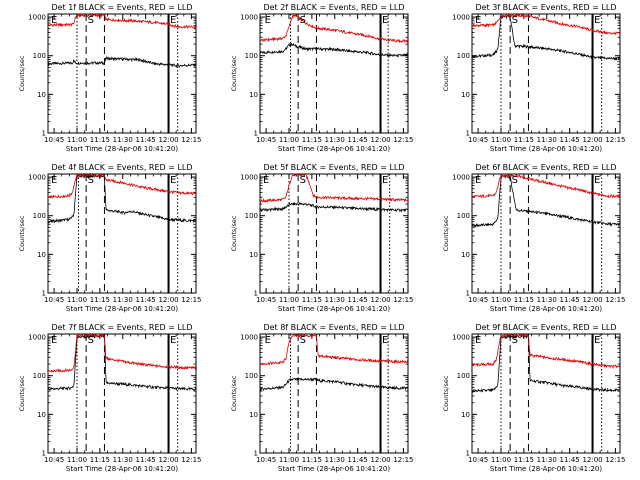 This screenshot has height=480, width=640. What do you see at coordinates (335, 460) in the screenshot?
I see `x-tick-label: 11:30` at bounding box center [335, 460].